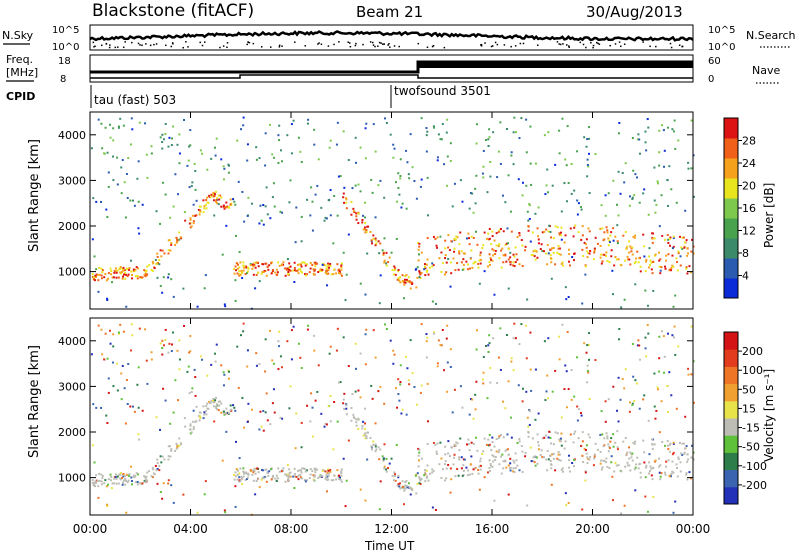 This screenshot has width=800, height=554. I want to click on colorbar-tick-label: 100, so click(752, 370).